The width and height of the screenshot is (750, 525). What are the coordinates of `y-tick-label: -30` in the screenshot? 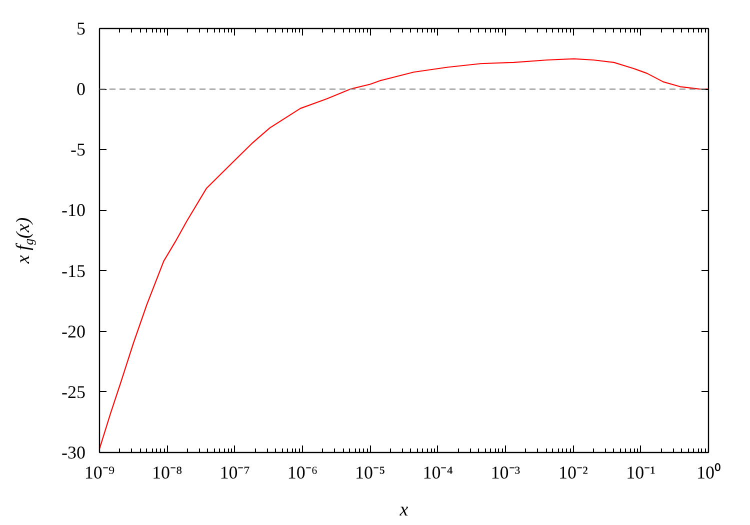 It's located at (74, 452).